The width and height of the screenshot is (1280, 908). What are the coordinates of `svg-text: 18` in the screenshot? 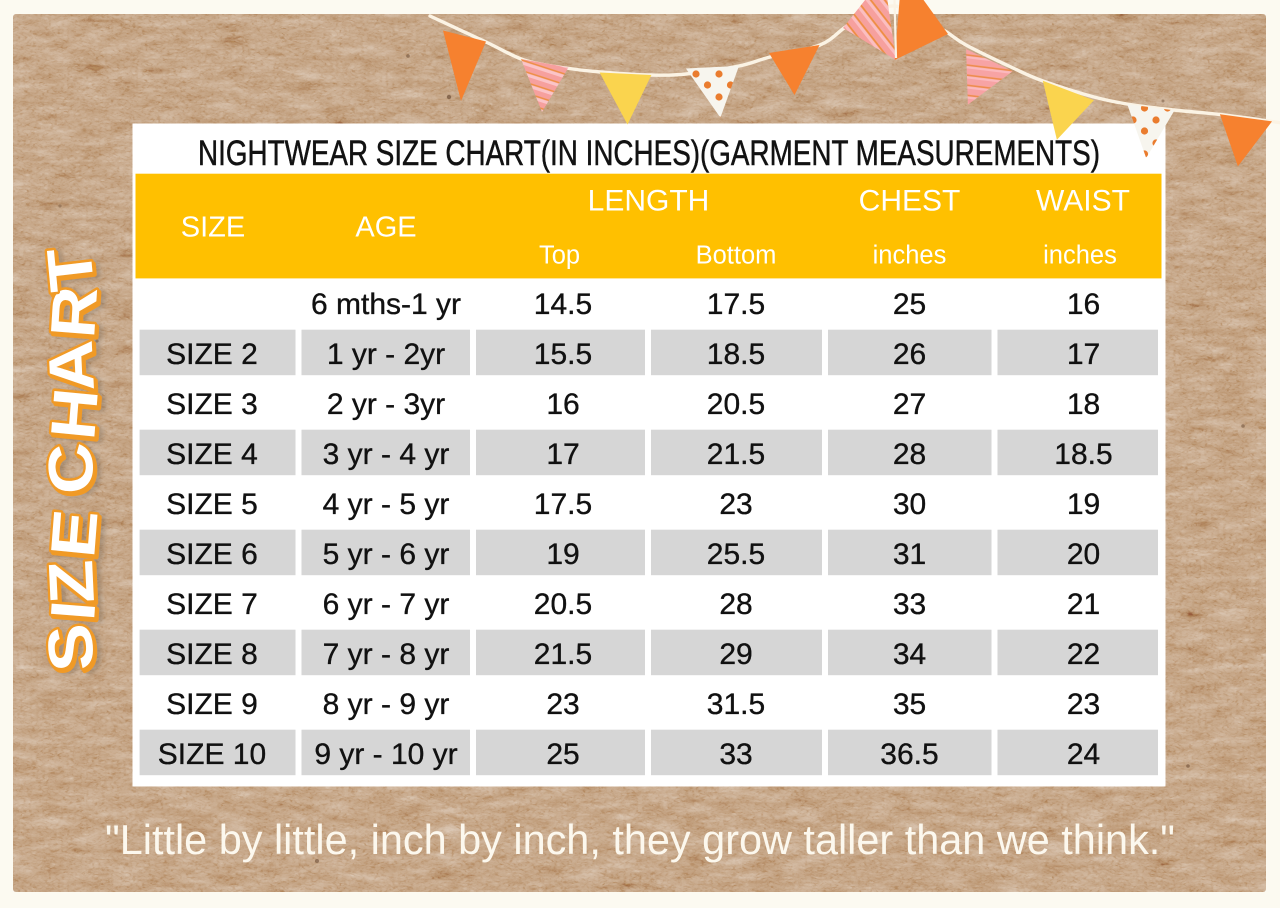 It's located at (1083, 404).